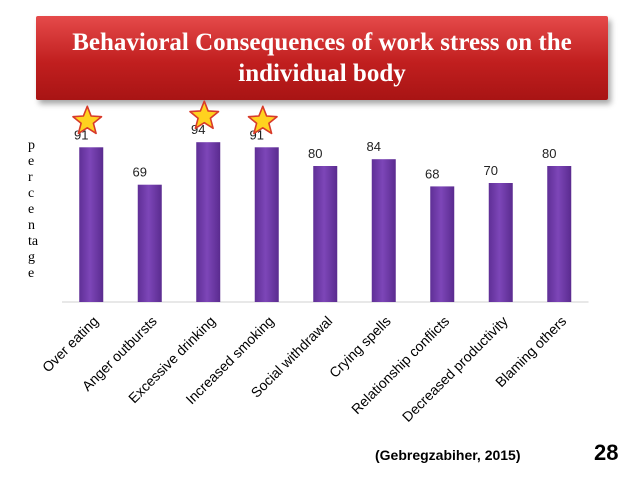 The height and width of the screenshot is (478, 638). I want to click on data-label: 70, so click(491, 170).